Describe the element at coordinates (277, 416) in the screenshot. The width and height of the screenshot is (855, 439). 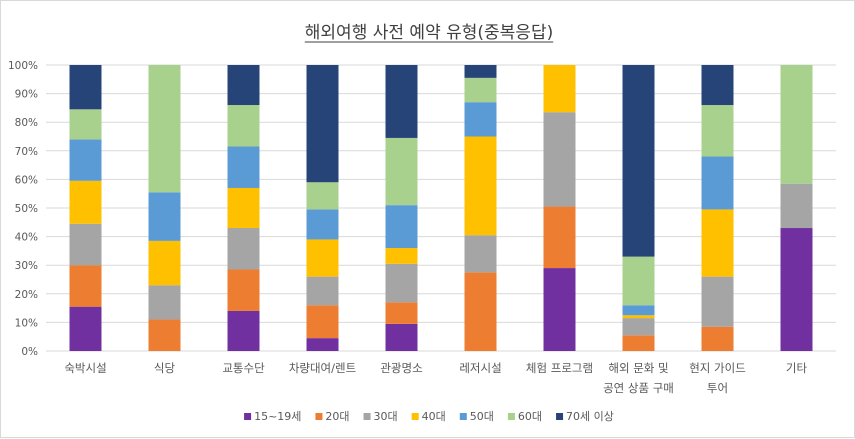
I see `legend-label: 15~19세` at that location.